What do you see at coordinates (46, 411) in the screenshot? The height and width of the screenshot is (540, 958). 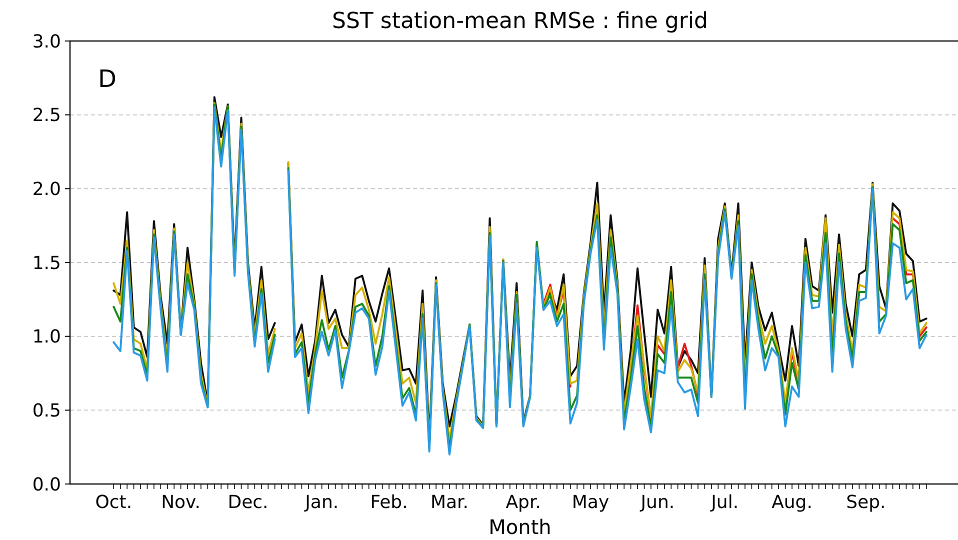 I see `y-tick-label: 0.5` at bounding box center [46, 411].